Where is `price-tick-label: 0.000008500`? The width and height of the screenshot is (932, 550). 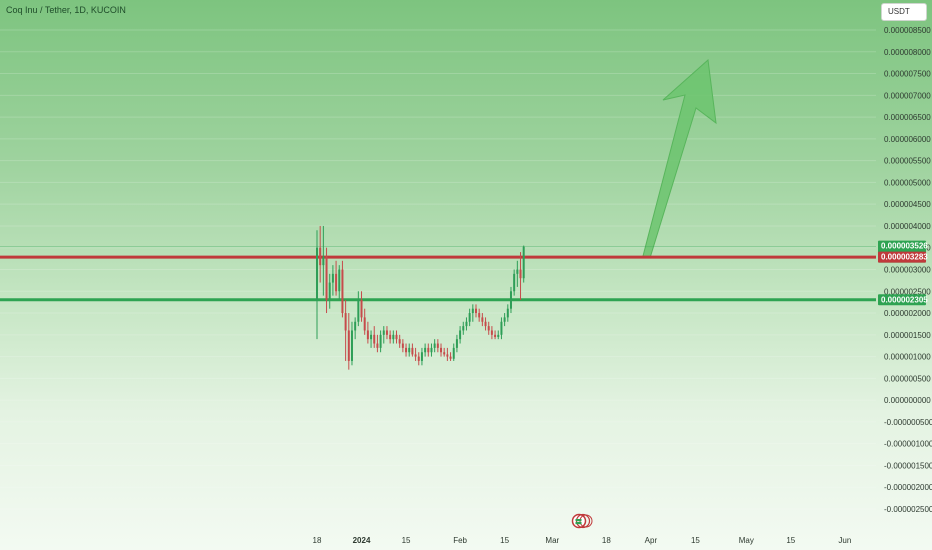 price-tick-label: 0.000008500 is located at coordinates (907, 30).